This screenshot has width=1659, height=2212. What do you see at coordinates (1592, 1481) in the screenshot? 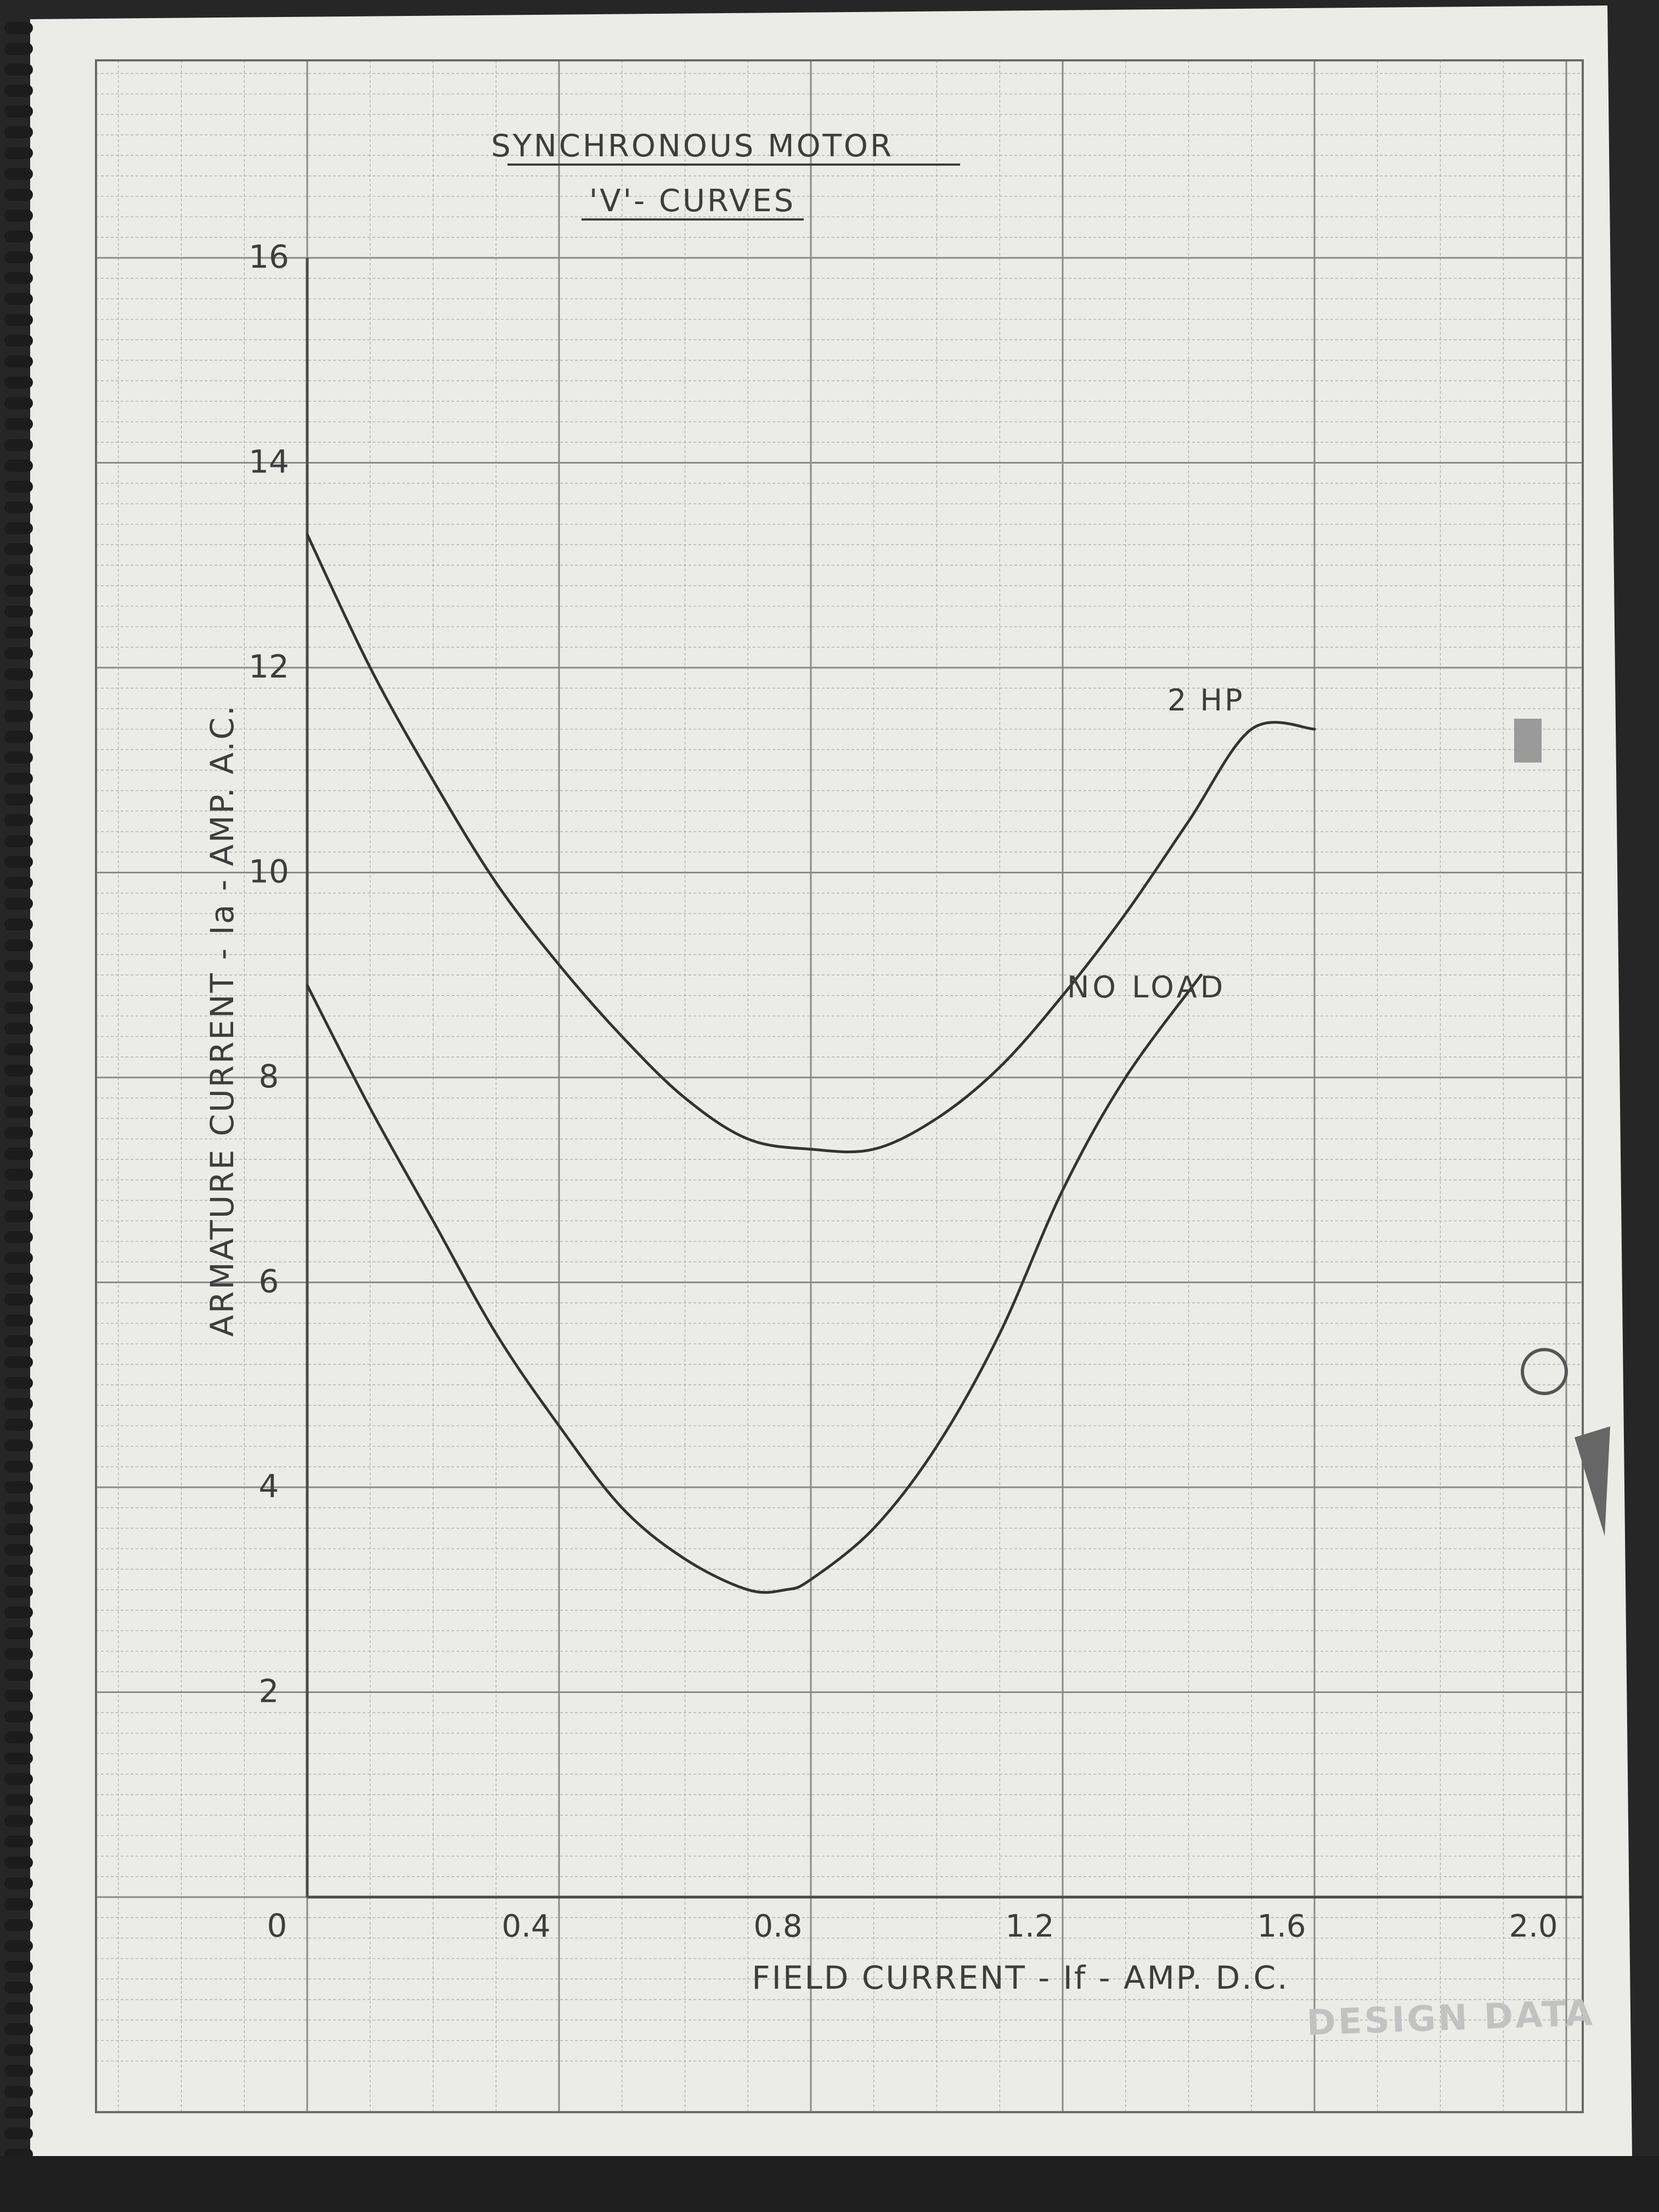
I see `edge-shadow` at bounding box center [1592, 1481].